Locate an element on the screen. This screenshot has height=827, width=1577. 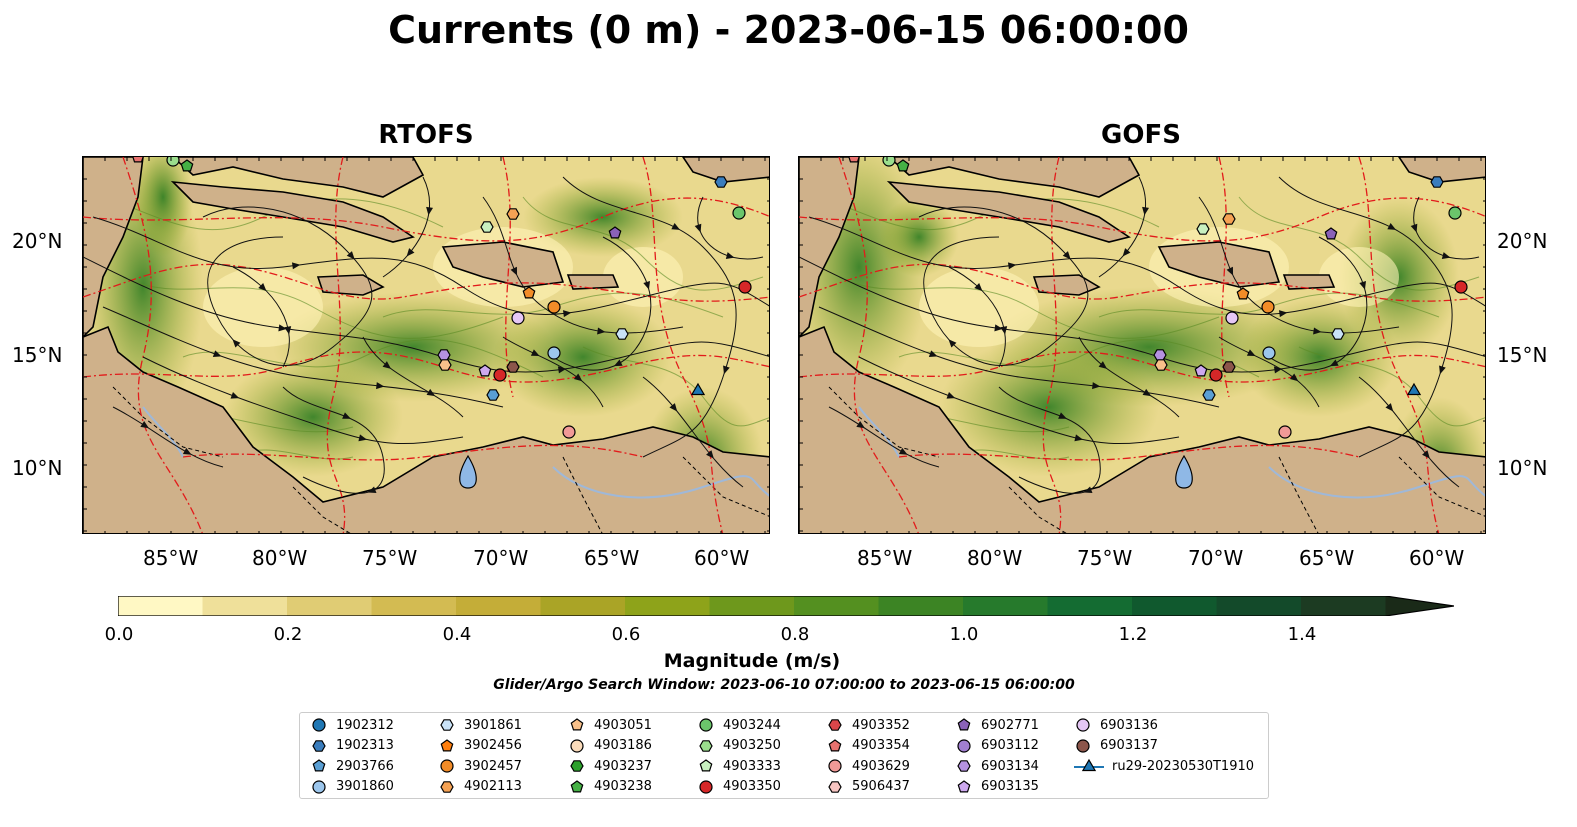
legend-item: 4903354 is located at coordinates (868, 746).